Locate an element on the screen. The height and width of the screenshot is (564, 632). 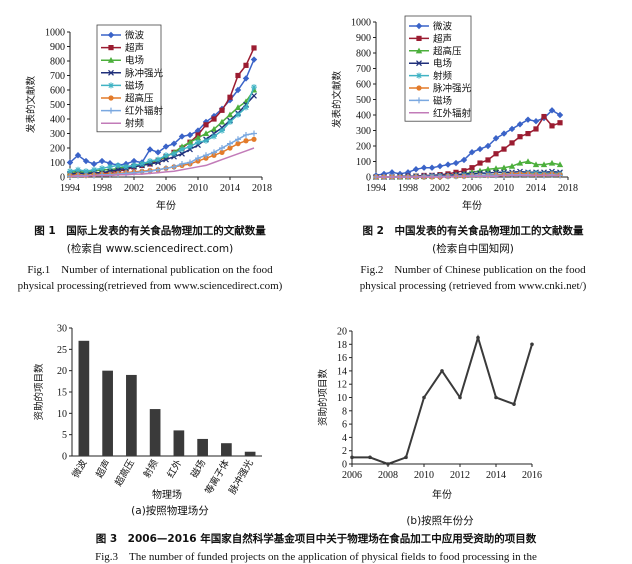
fig3b-x-axis-label: 年份 is located at coordinates (442, 494).